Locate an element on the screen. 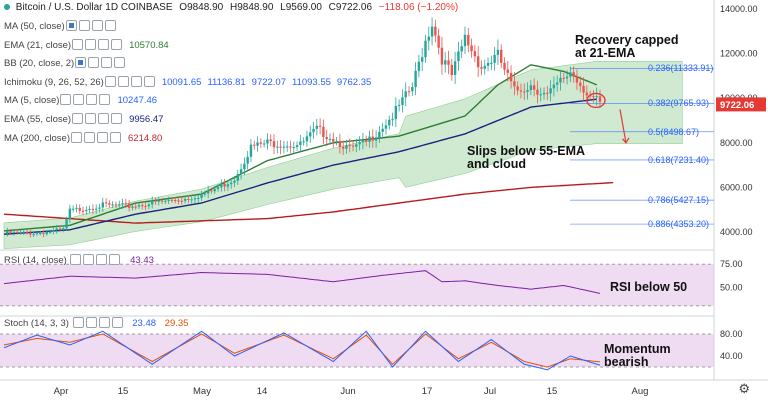 The image size is (768, 406). indicator-value: 10247.46 is located at coordinates (137, 101).